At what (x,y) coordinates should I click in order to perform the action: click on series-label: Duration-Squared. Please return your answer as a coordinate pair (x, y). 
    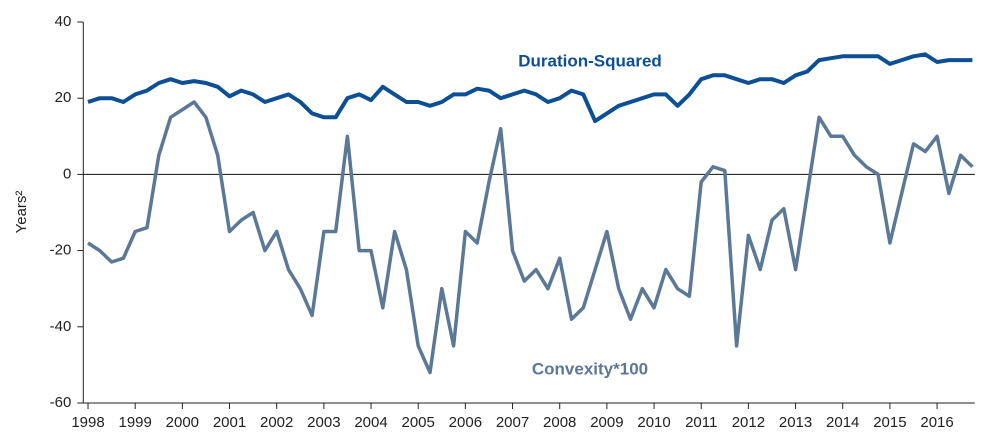
    Looking at the image, I should click on (590, 60).